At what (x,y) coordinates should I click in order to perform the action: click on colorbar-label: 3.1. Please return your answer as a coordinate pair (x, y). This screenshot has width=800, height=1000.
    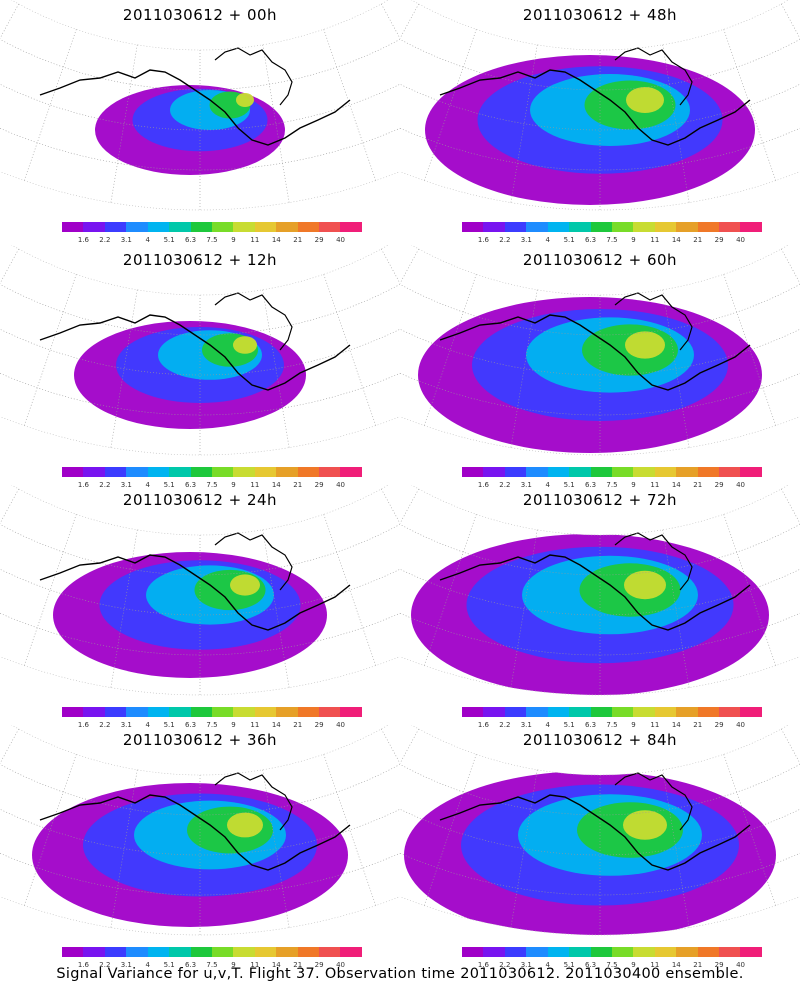
    Looking at the image, I should click on (526, 240).